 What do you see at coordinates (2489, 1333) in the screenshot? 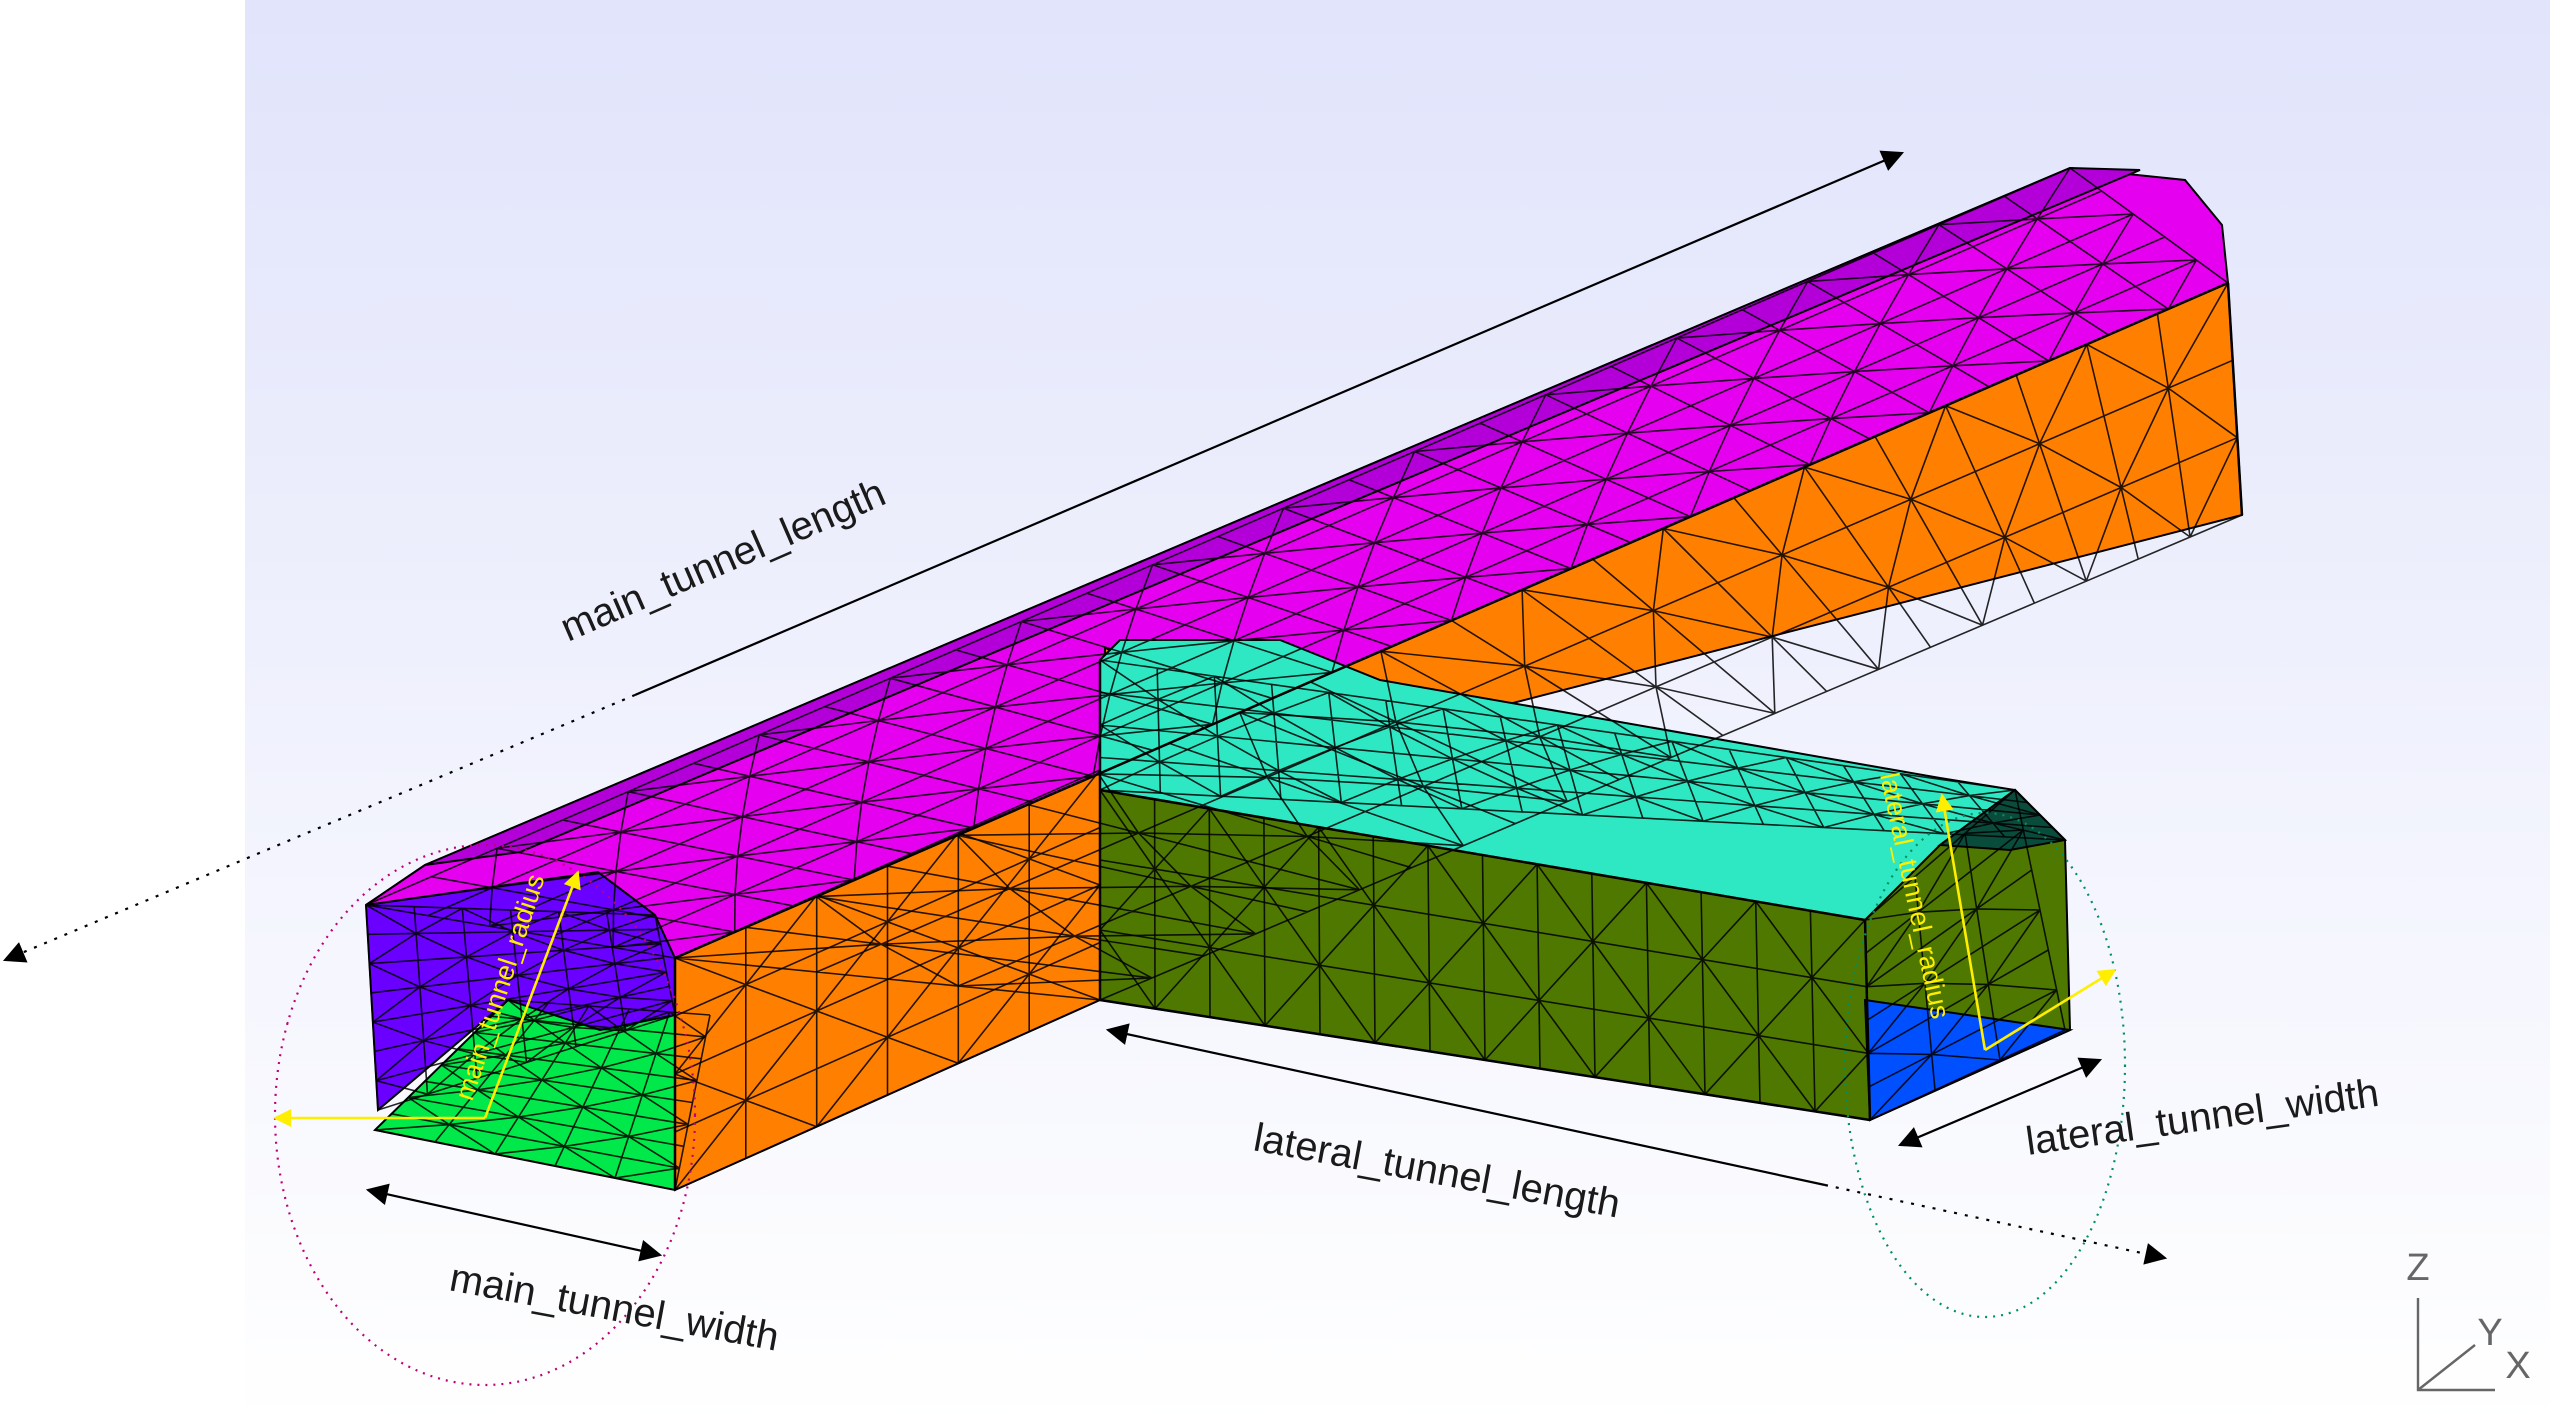
I see `axis-y-label: Y` at bounding box center [2489, 1333].